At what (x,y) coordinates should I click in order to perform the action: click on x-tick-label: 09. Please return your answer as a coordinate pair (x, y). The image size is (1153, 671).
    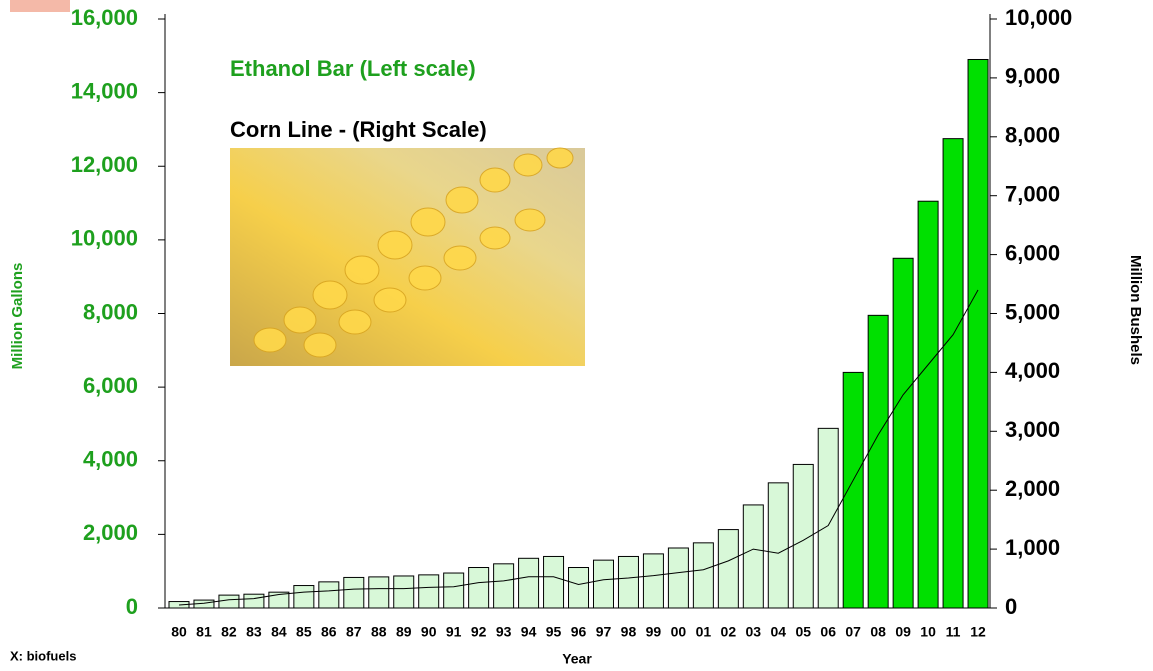
    Looking at the image, I should click on (903, 632).